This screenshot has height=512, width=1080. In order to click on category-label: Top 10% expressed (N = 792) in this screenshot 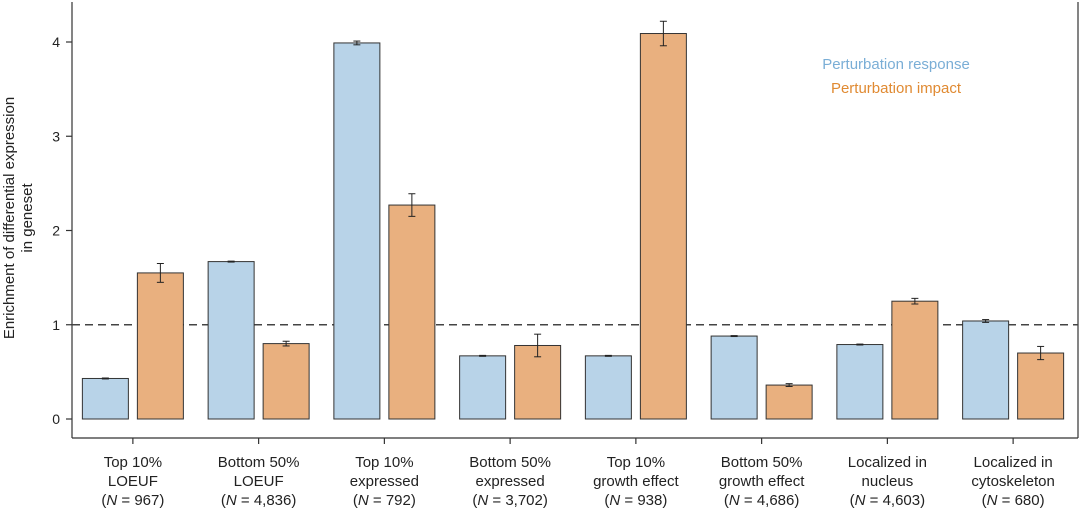, I will do `click(384, 481)`.